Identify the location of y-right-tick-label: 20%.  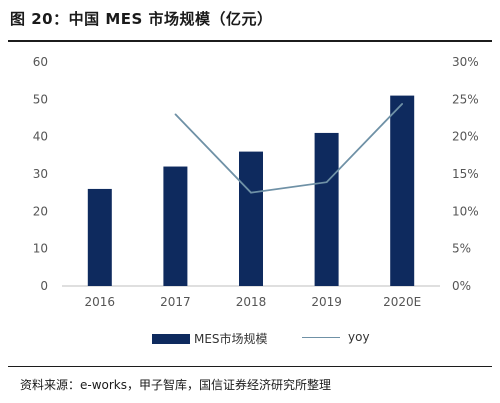
(465, 137).